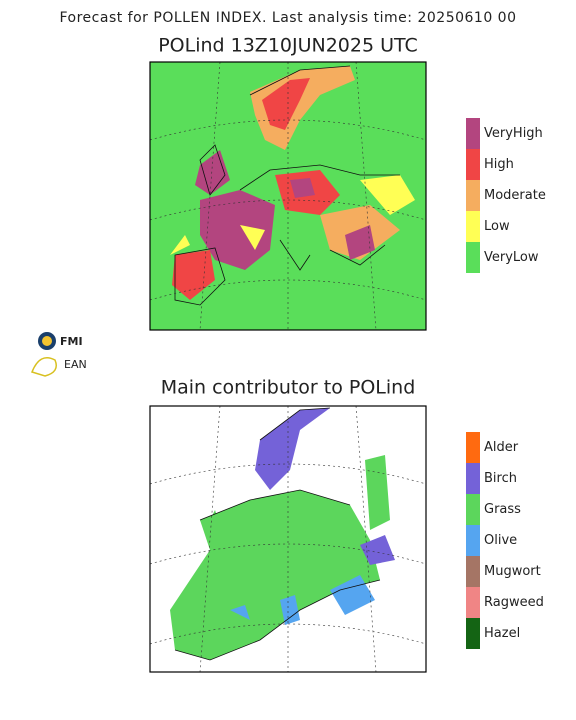  I want to click on fmi-icon, so click(47, 341).